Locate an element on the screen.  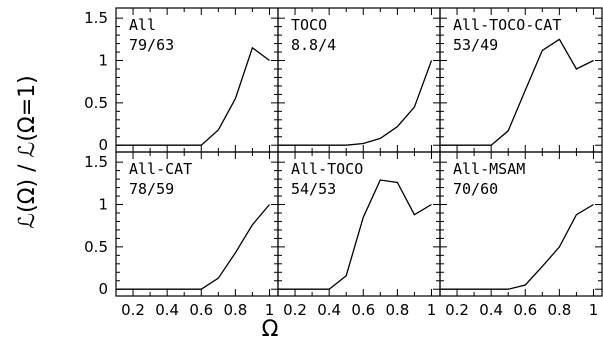
panel-title: All is located at coordinates (142, 25).